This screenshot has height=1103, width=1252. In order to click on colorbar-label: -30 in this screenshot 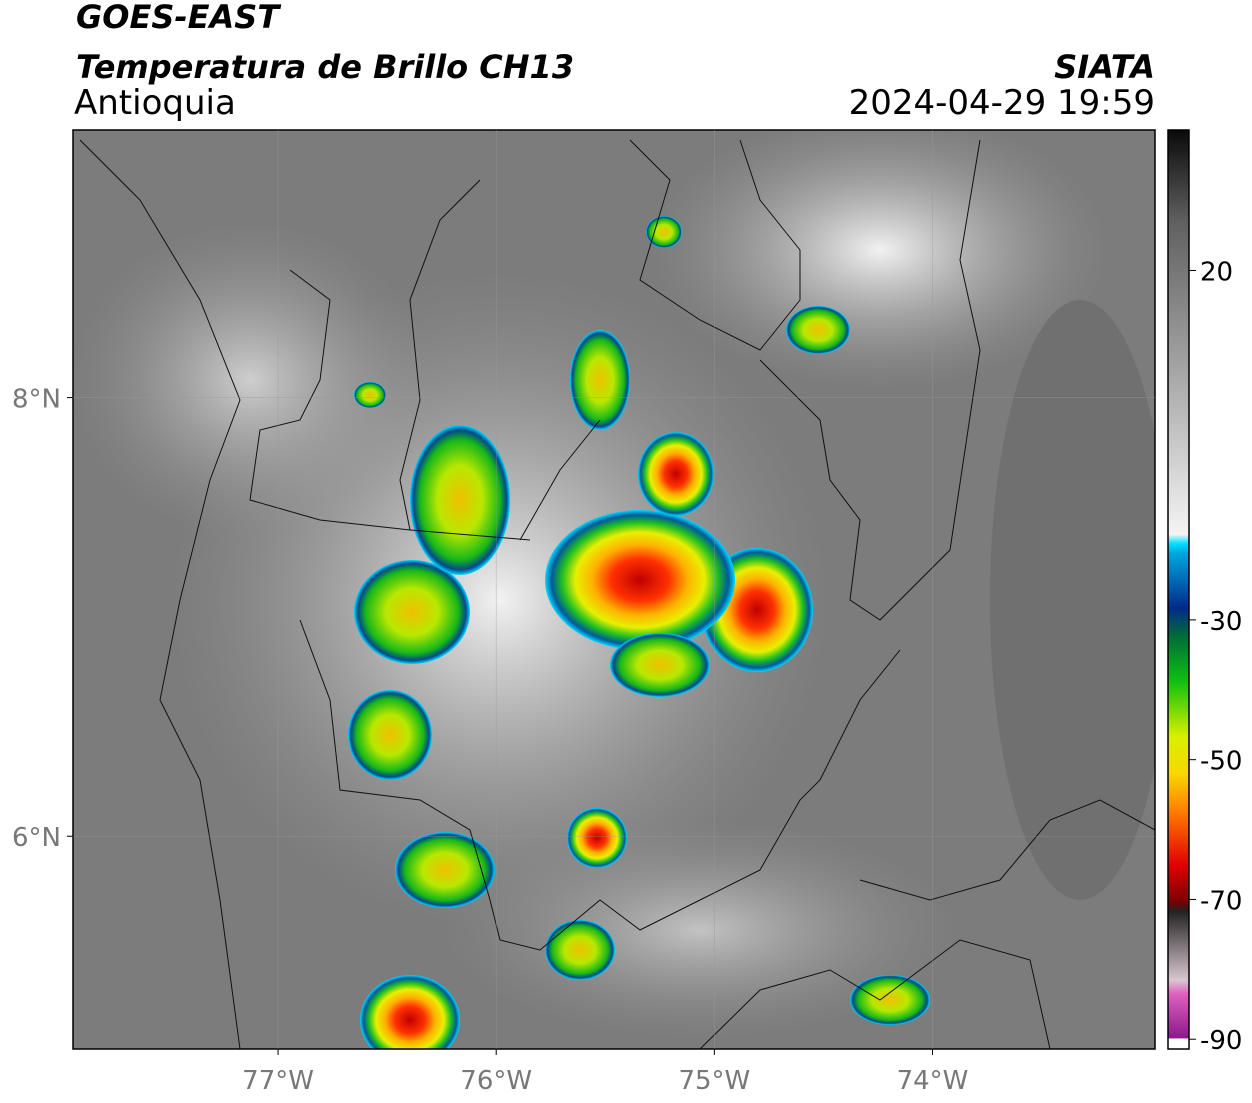, I will do `click(1221, 622)`.